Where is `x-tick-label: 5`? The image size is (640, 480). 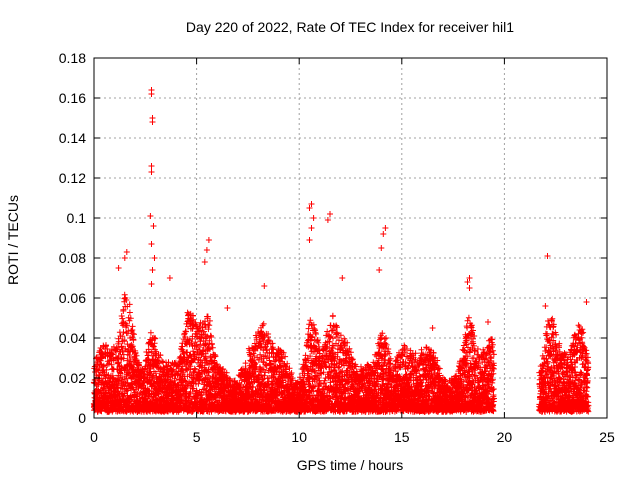 x-tick-label: 5 is located at coordinates (197, 437).